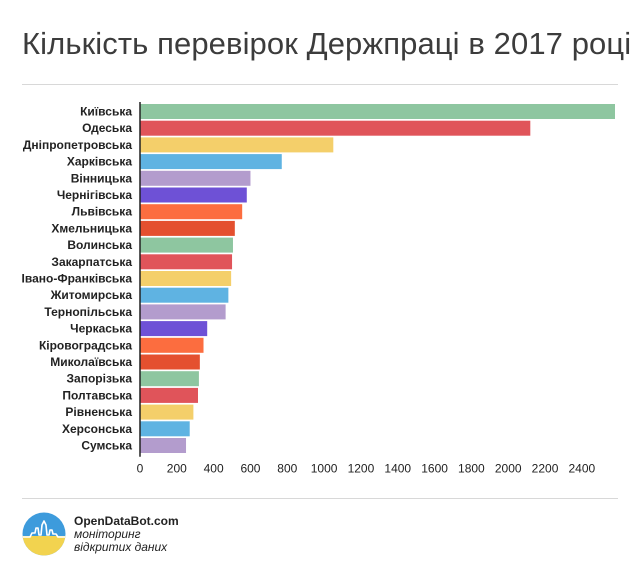 This screenshot has height=575, width=640. What do you see at coordinates (77, 145) in the screenshot?
I see `category-label: Дніпропетровська` at bounding box center [77, 145].